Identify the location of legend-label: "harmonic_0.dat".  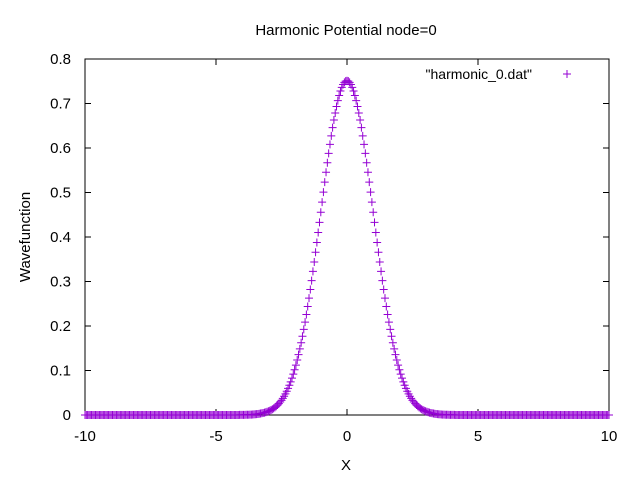
(479, 74).